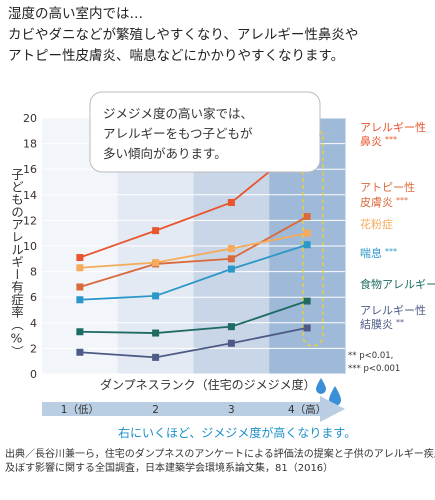 The image size is (435, 500). What do you see at coordinates (176, 56) in the screenshot?
I see `intro-line-3: アトピー性皮膚炎、喘息などにかかりやすくなります。` at bounding box center [176, 56].